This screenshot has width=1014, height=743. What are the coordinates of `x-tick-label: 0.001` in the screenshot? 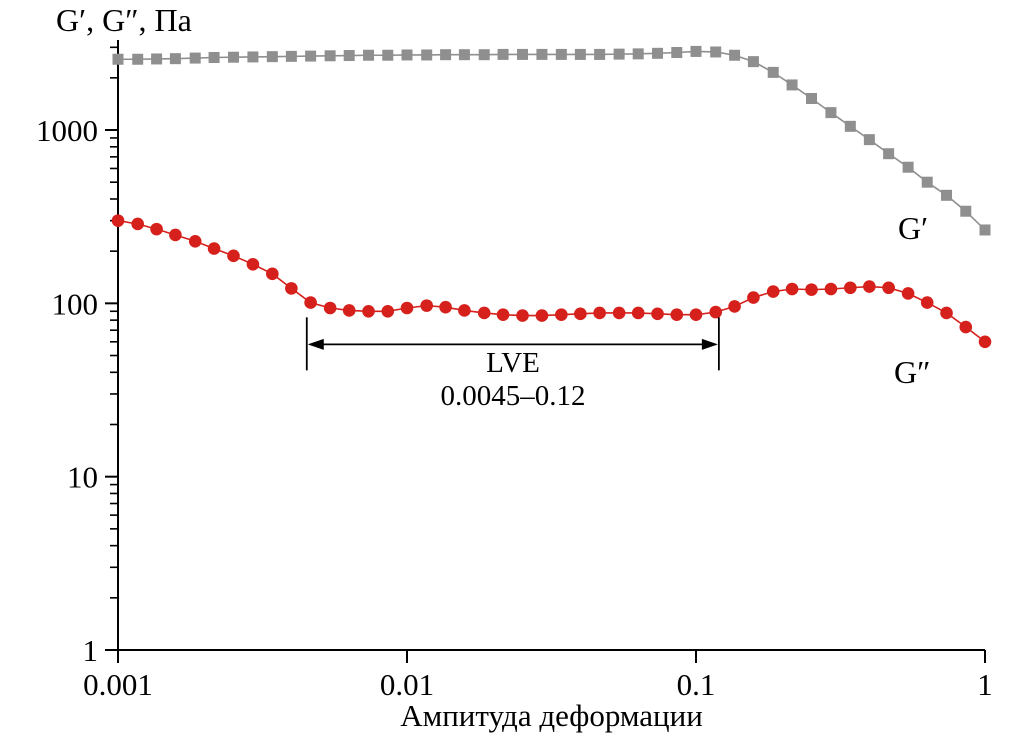 It's located at (118, 684).